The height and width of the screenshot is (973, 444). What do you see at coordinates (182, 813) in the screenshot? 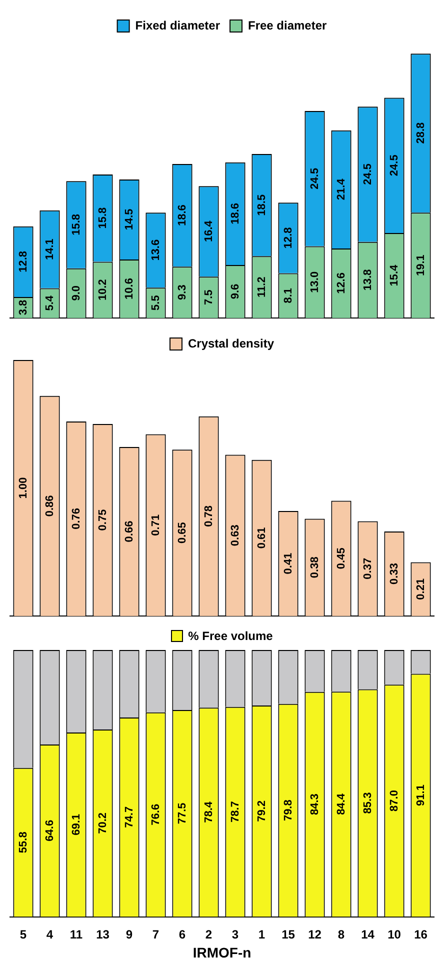
I see `data-label: 77.5` at bounding box center [182, 813].